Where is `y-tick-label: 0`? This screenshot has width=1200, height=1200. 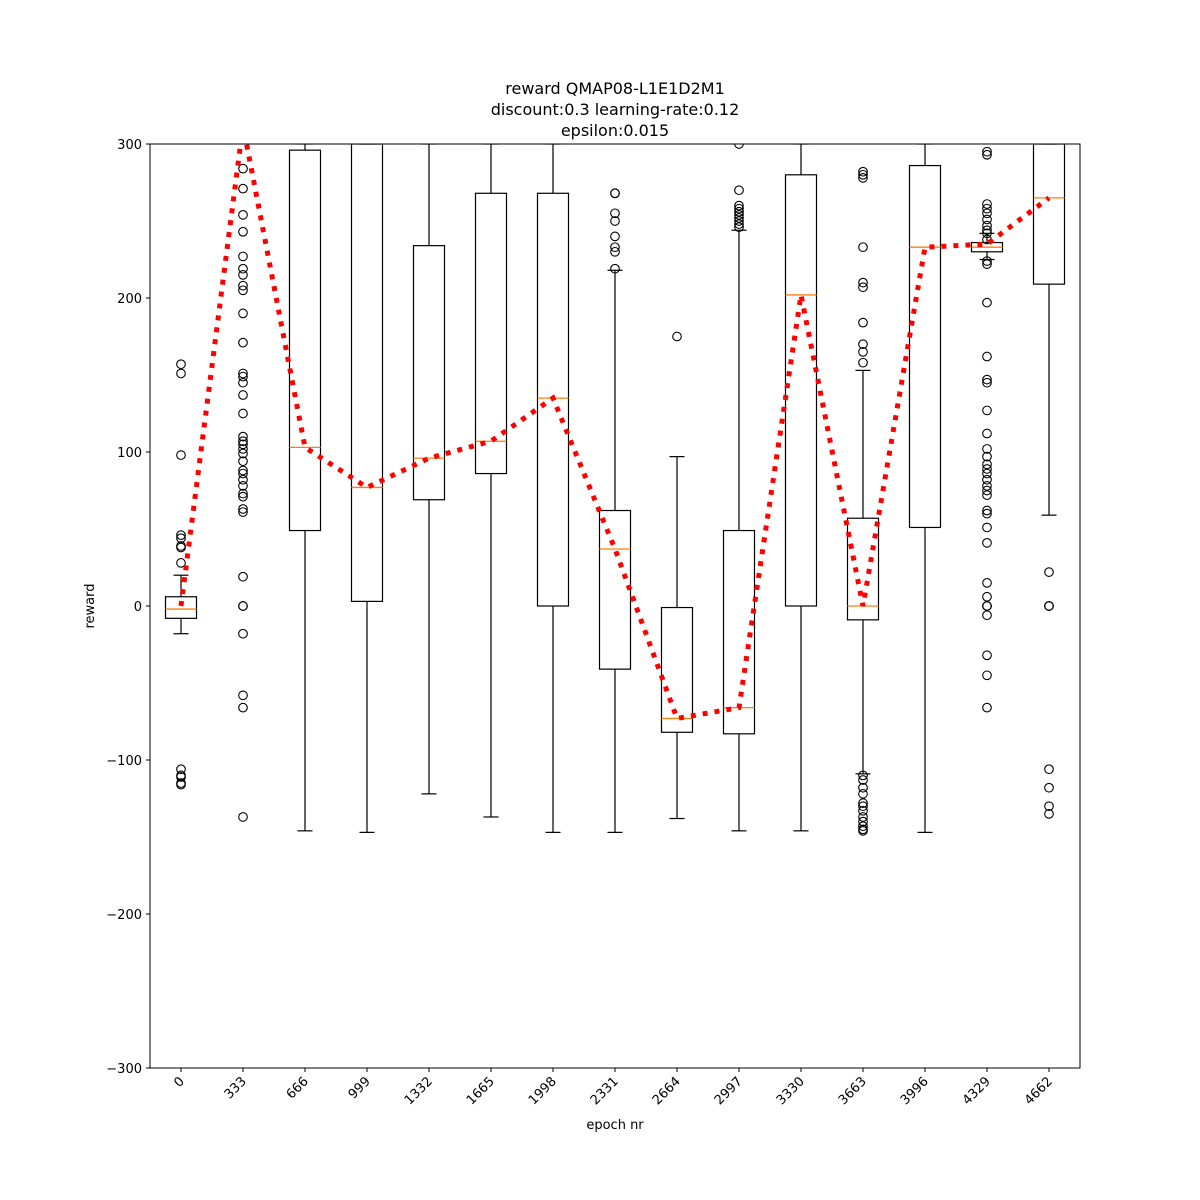
y-tick-label: 0 is located at coordinates (138, 607).